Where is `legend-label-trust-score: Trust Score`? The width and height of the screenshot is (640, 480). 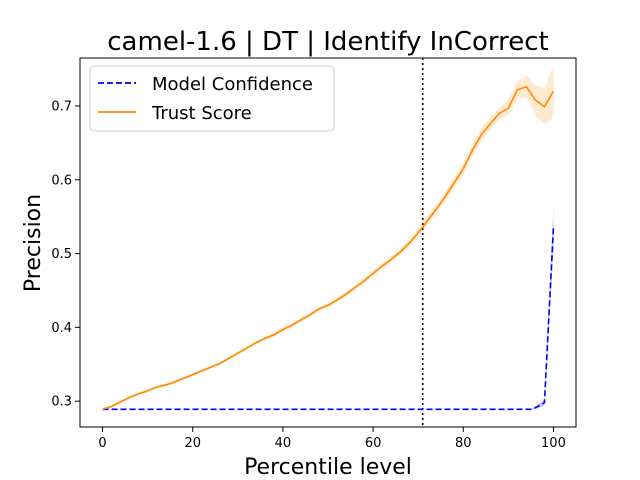 legend-label-trust-score: Trust Score is located at coordinates (201, 113).